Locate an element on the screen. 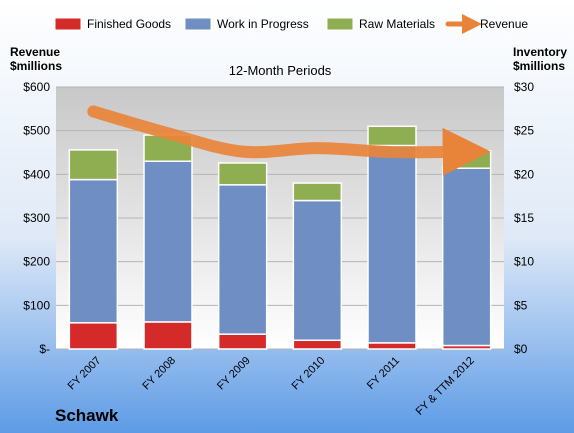  left-axis-label-line2: $millions is located at coordinates (36, 66).